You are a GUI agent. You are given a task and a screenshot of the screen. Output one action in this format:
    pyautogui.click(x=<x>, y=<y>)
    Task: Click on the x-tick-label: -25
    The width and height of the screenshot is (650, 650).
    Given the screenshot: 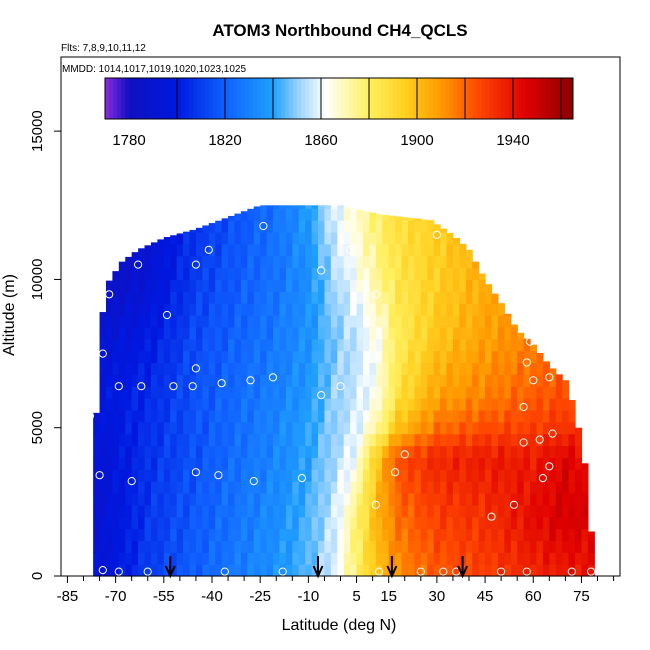 What is the action you would take?
    pyautogui.click(x=260, y=596)
    